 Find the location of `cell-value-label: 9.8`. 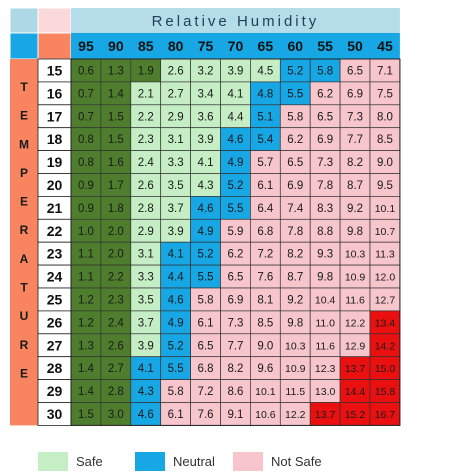

cell-value-label: 9.8 is located at coordinates (355, 232).